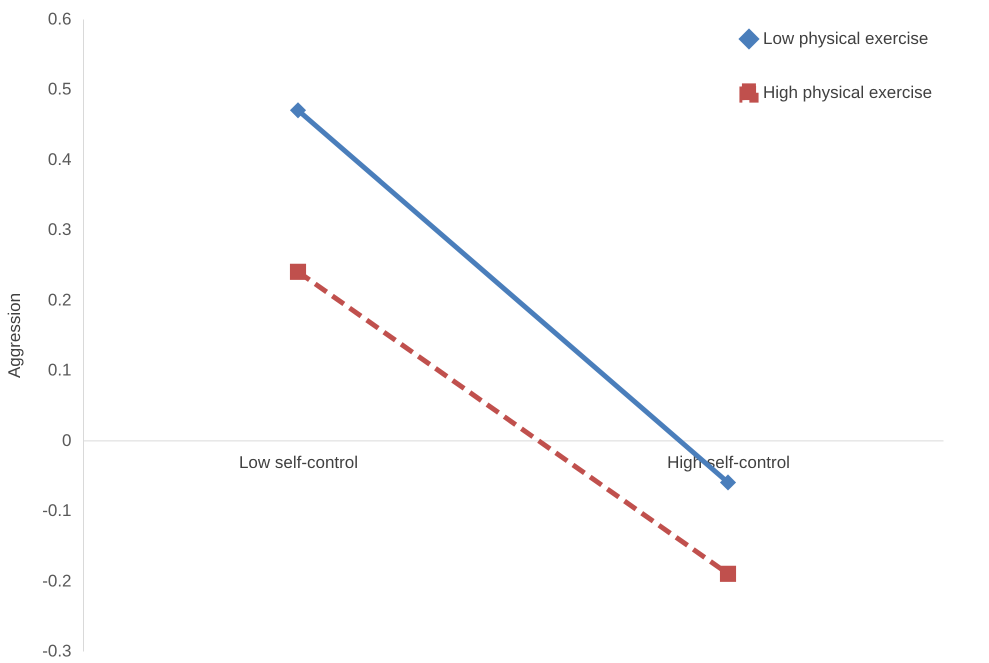 Image resolution: width=989 pixels, height=663 pixels. Describe the element at coordinates (60, 300) in the screenshot. I see `y-tick-label: 0.2` at that location.